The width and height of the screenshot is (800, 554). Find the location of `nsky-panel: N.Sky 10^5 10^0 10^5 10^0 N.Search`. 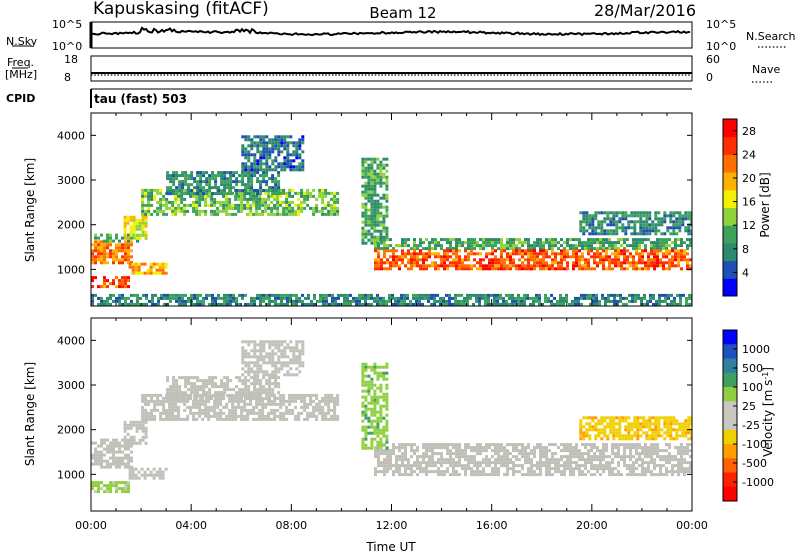

nsky-panel: N.Sky 10^5 10^0 10^5 10^0 N.Search is located at coordinates (401, 35).